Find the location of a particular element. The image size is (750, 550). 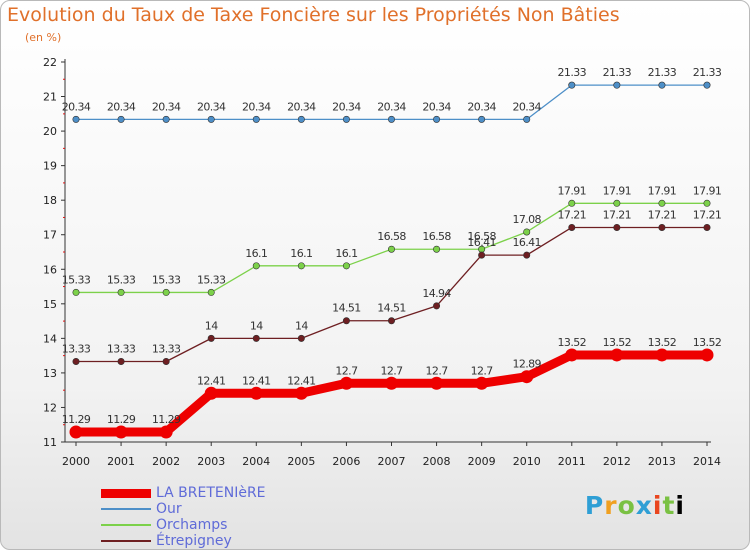

logo-letter: i is located at coordinates (680, 505).